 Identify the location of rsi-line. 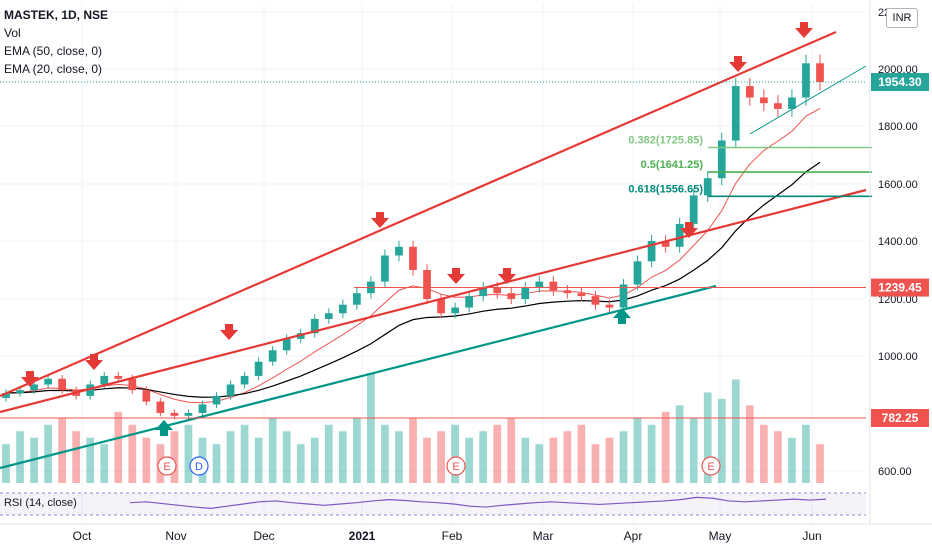
(478, 503).